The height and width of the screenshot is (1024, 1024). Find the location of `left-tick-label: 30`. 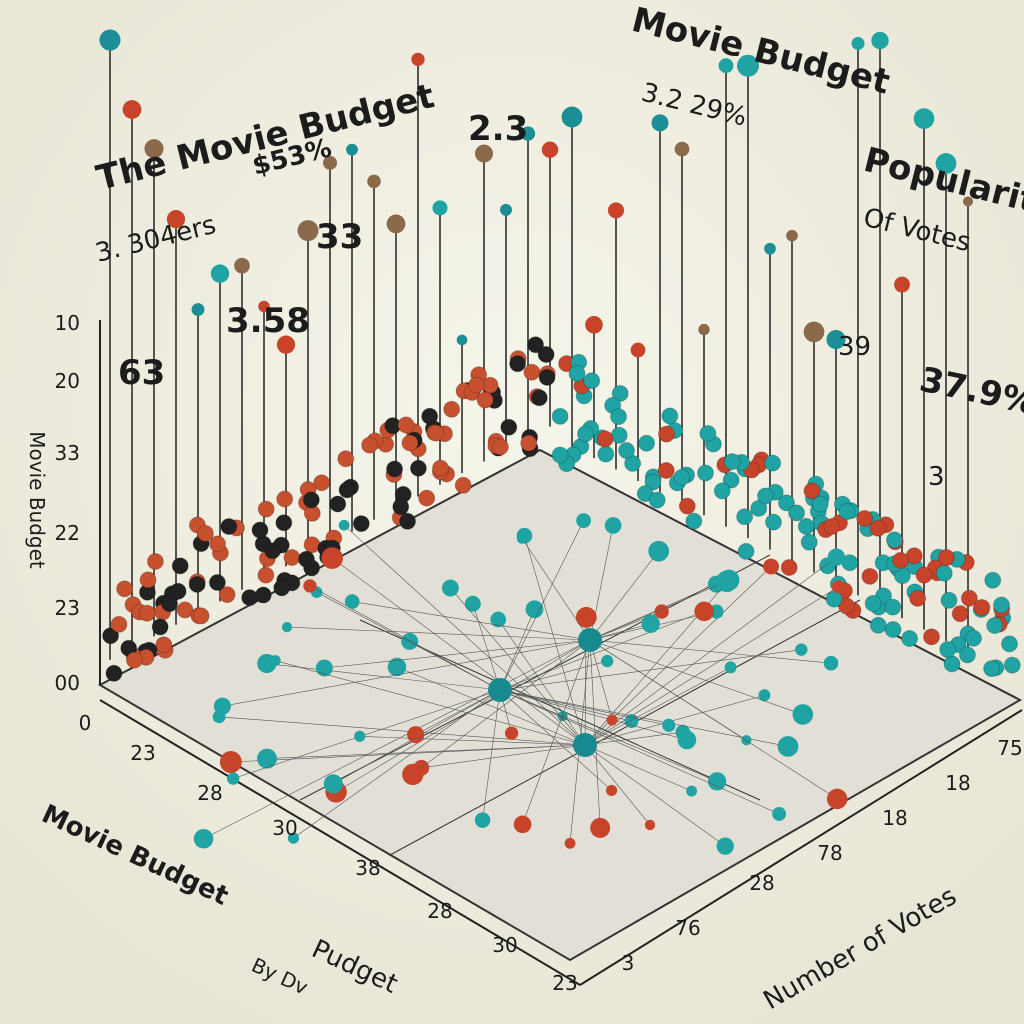

left-tick-label: 30 is located at coordinates (504, 945).